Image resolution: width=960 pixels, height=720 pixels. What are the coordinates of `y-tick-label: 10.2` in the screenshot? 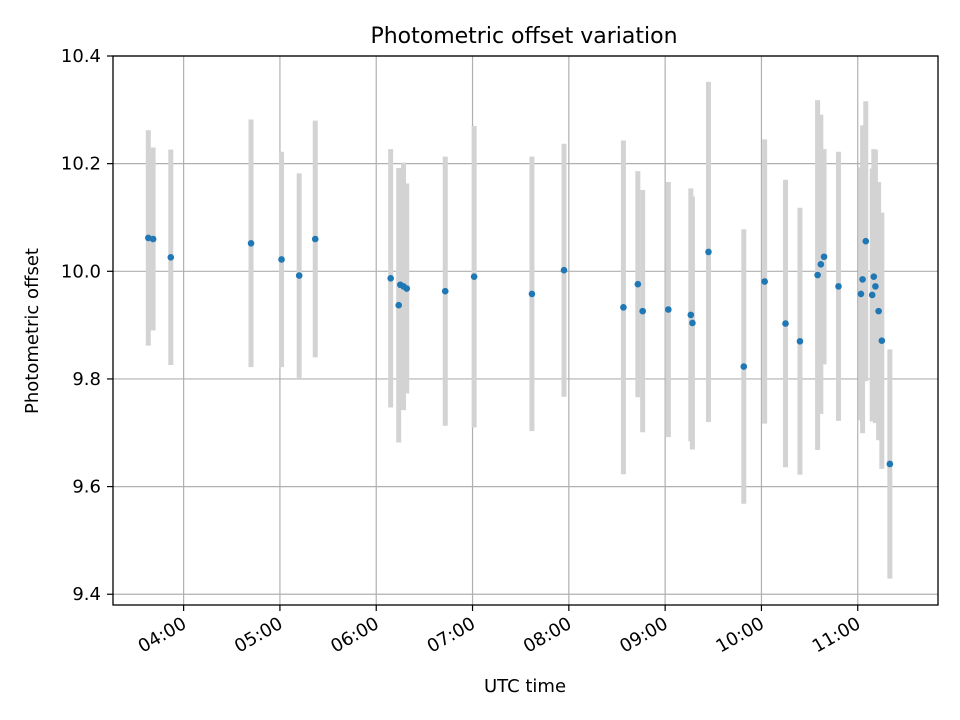 It's located at (81, 164).